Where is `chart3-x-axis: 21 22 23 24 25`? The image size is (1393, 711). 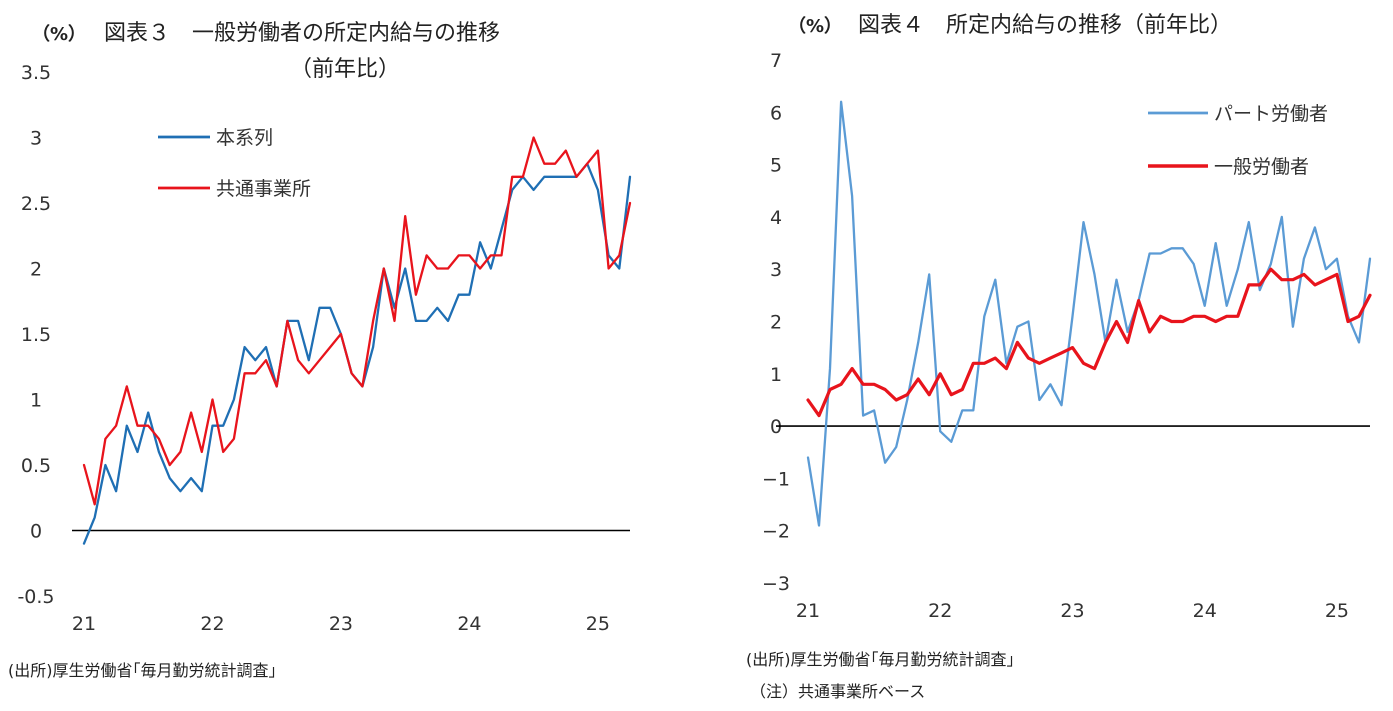 chart3-x-axis: 21 22 23 24 25 is located at coordinates (341, 624).